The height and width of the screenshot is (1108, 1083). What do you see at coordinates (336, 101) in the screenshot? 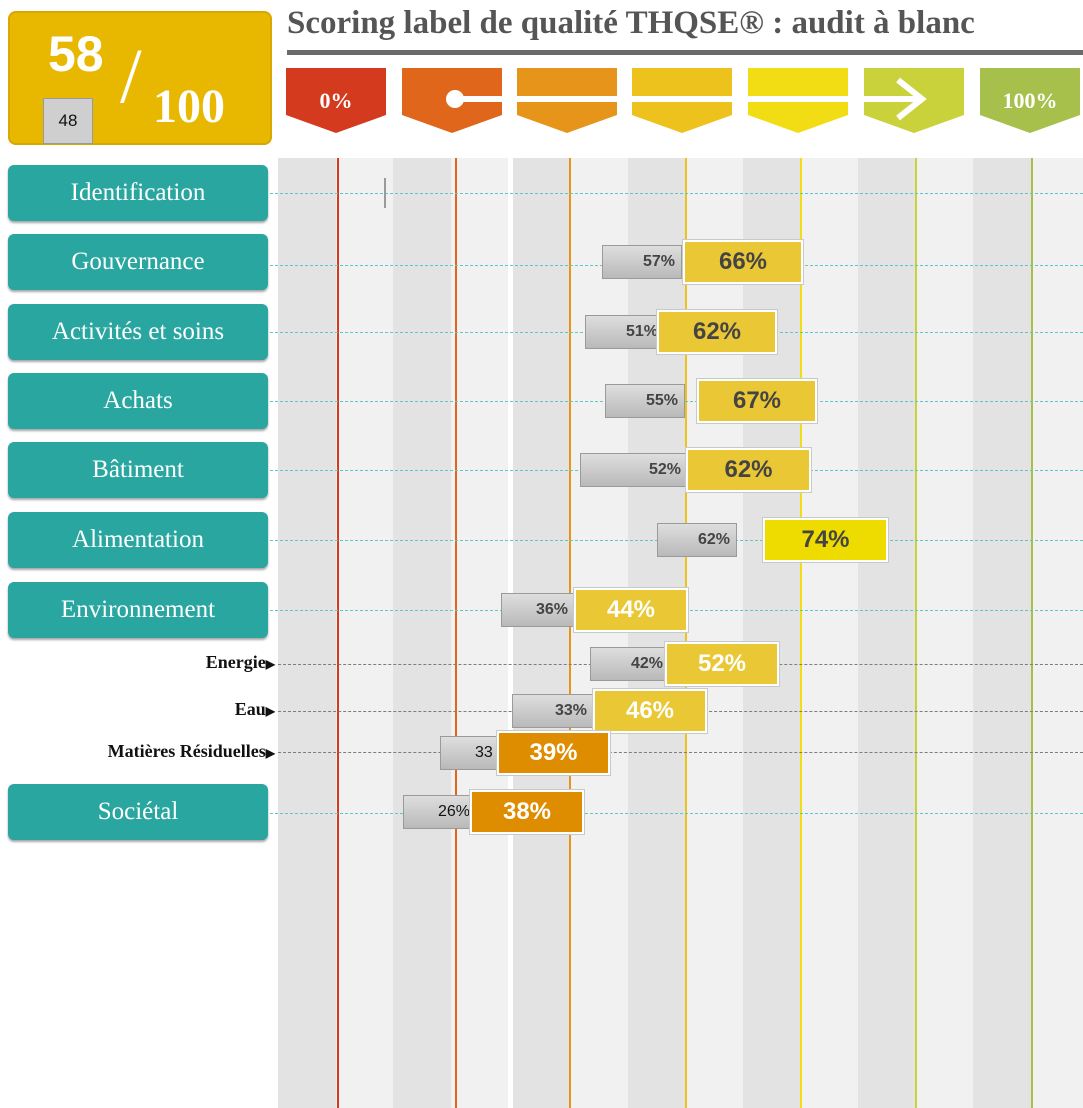
I see `scale-tab-text: 0%` at bounding box center [336, 101].